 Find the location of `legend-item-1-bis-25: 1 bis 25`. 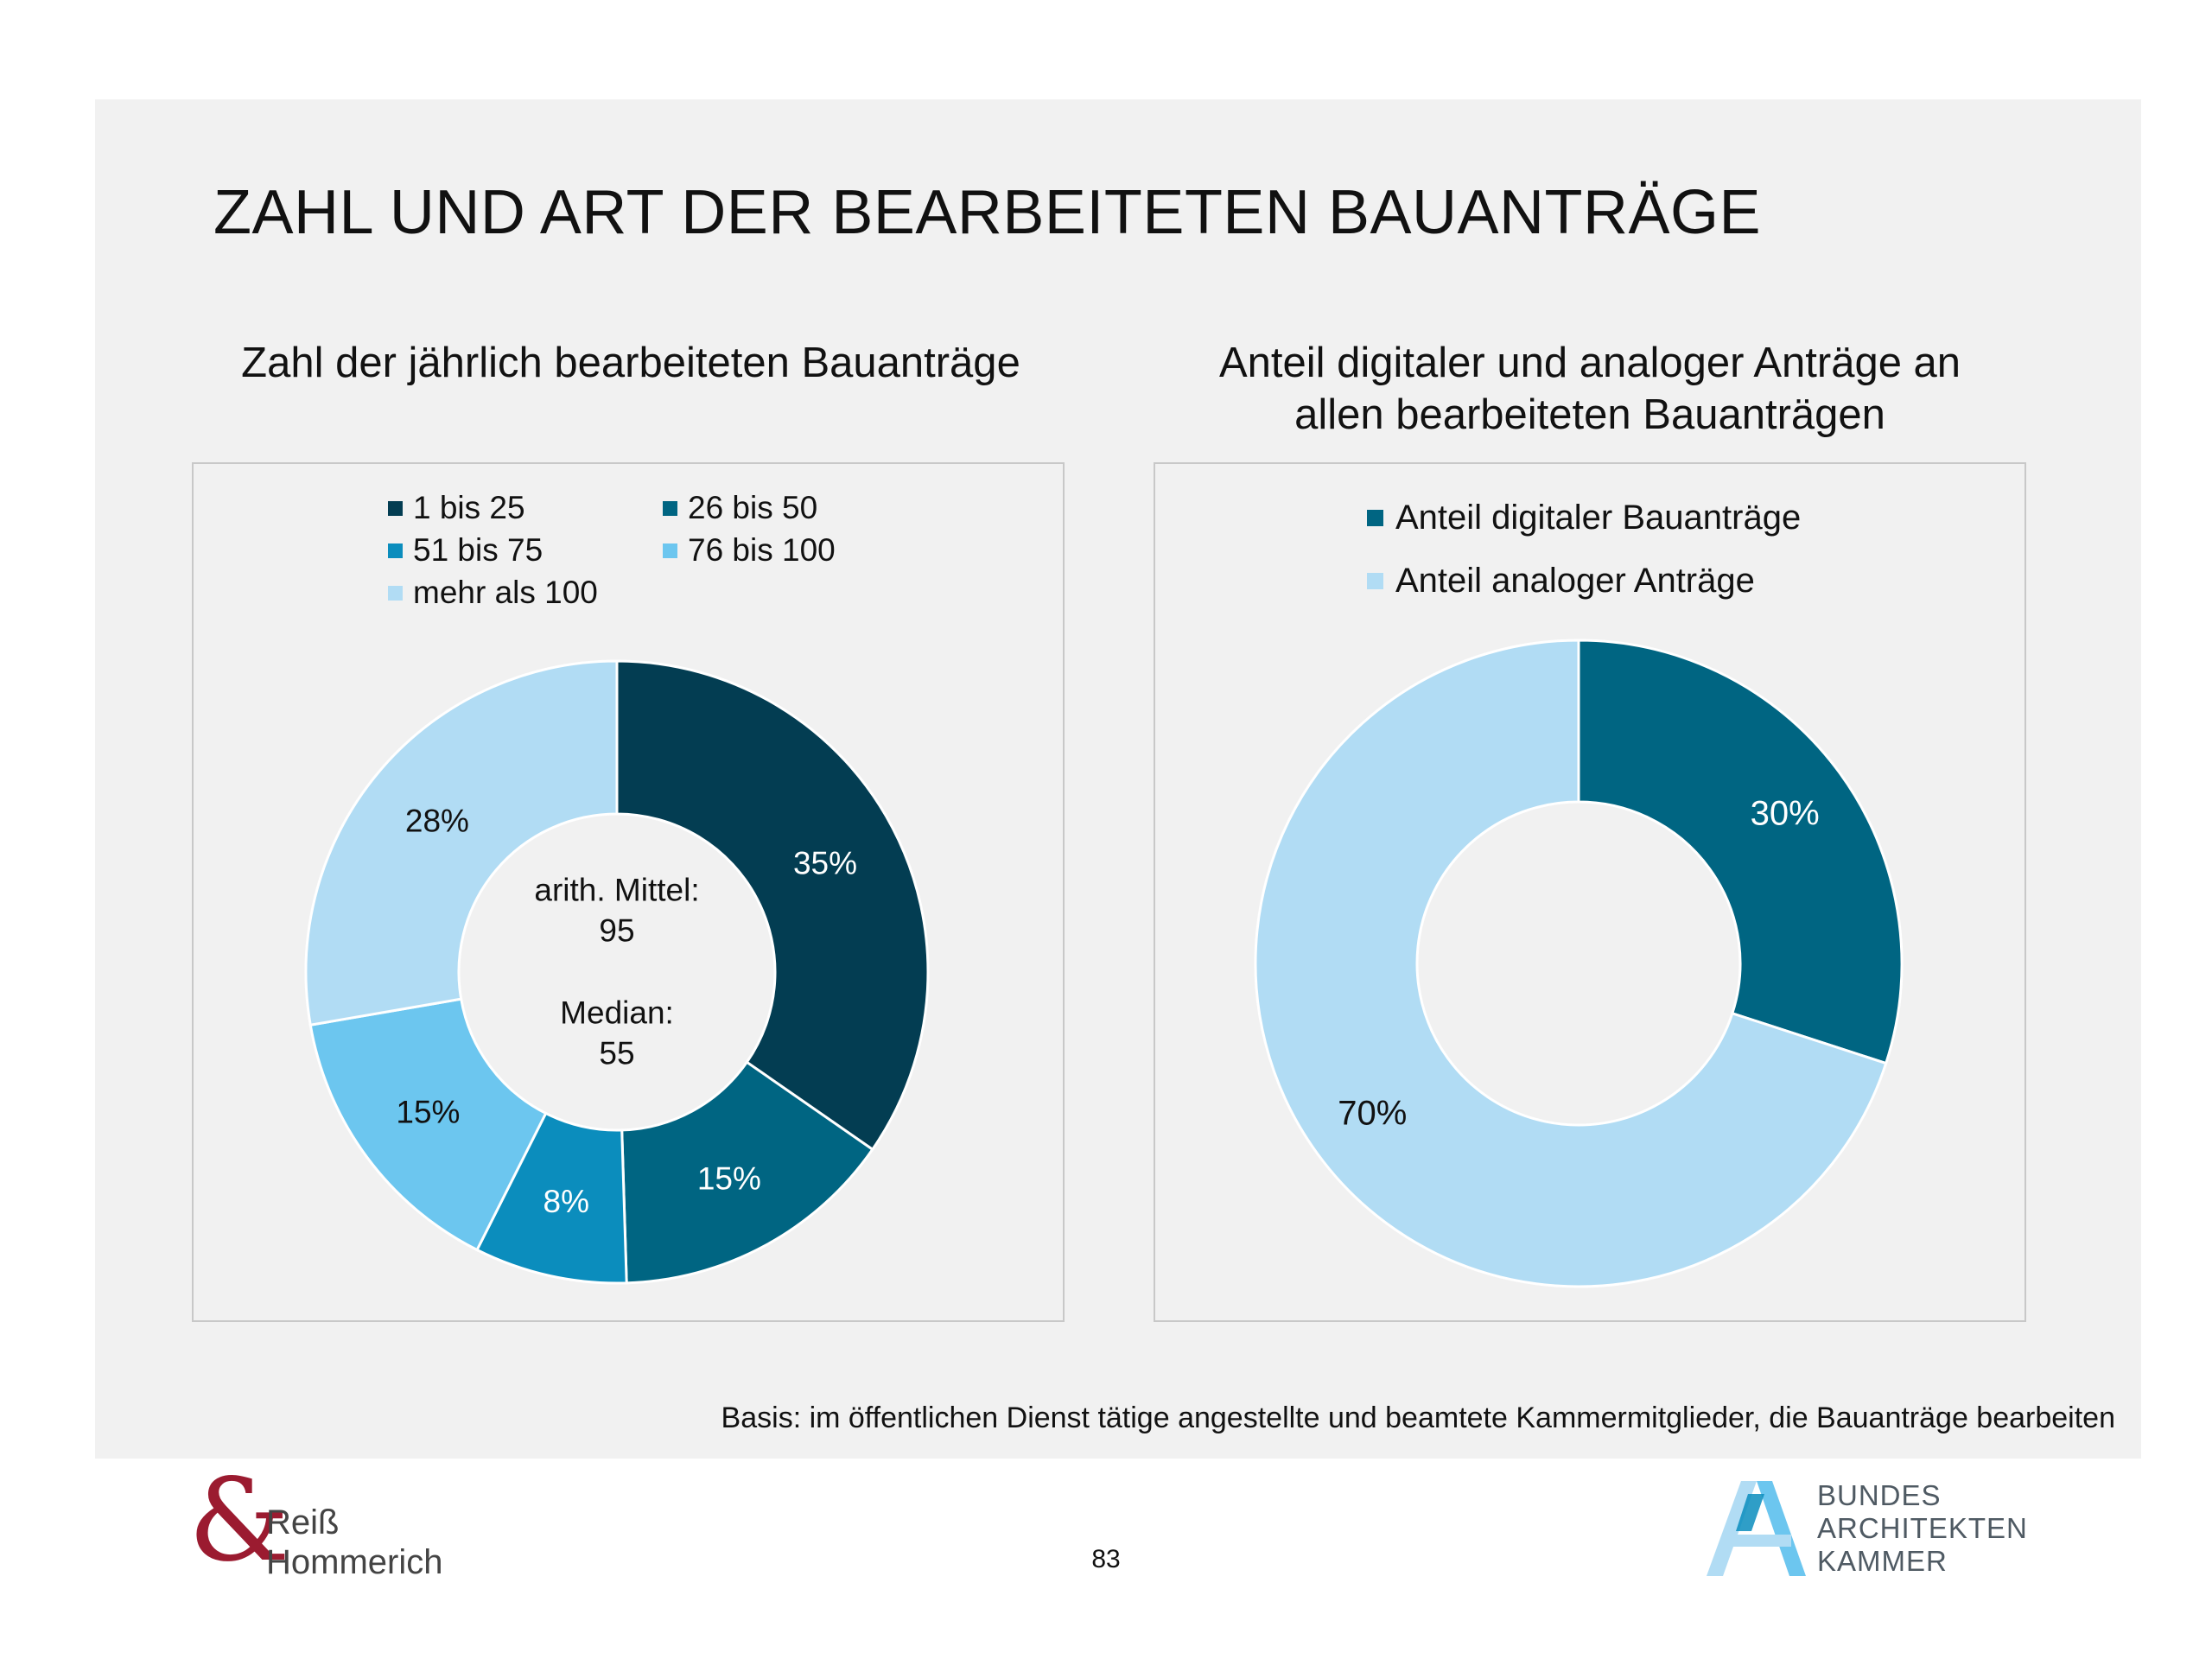

legend-item-1-bis-25: 1 bis 25 is located at coordinates (456, 508).